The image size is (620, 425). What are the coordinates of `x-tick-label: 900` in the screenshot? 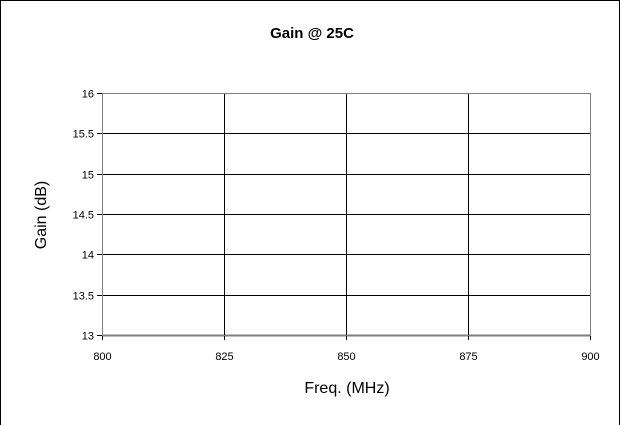 It's located at (590, 357).